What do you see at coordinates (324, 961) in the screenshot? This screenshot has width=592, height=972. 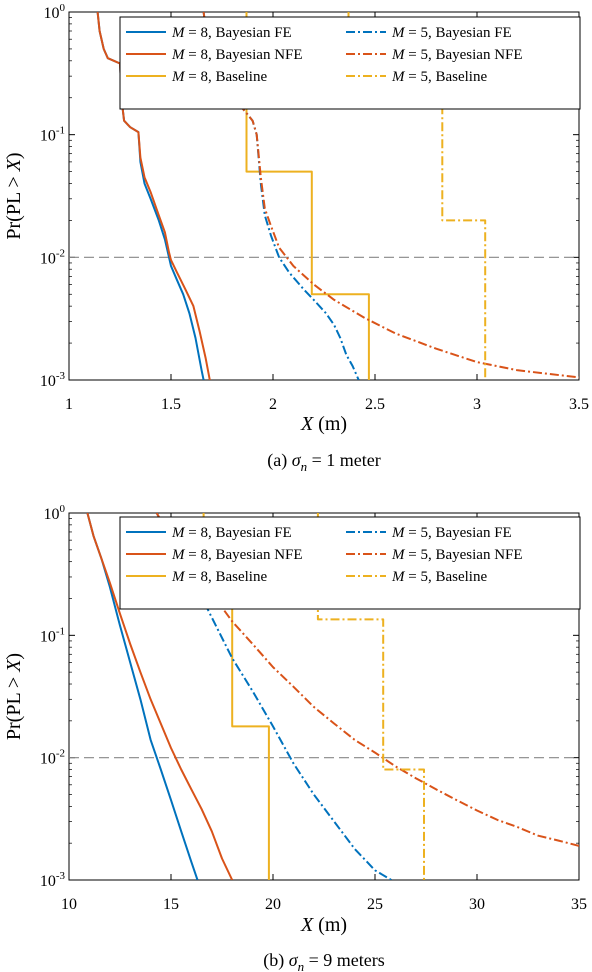 I see `figure-caption: (b) σn = 9 meters` at bounding box center [324, 961].